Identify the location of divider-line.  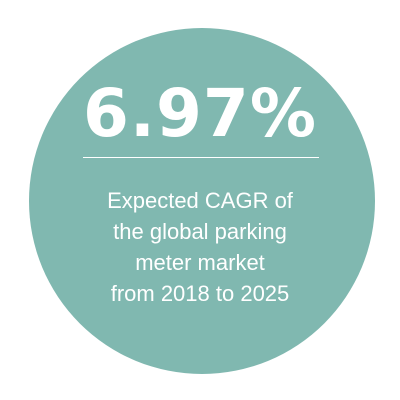
(201, 157).